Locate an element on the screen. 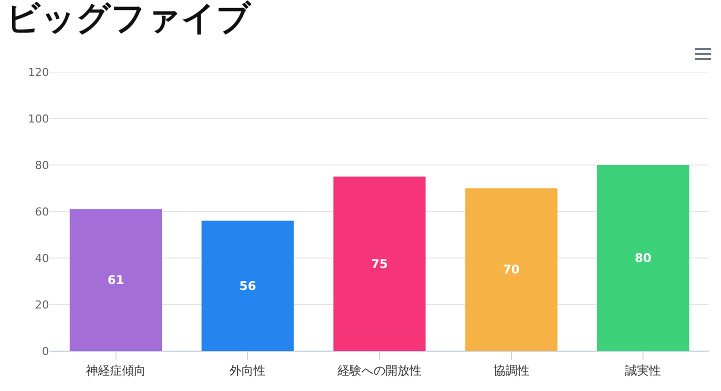 The height and width of the screenshot is (391, 721). data-label: 80 is located at coordinates (643, 258).